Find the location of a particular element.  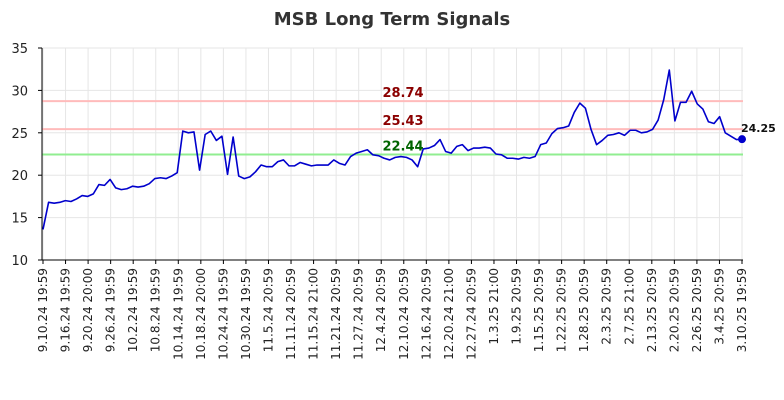

x-tick-label: 12.20.24 21:00 is located at coordinates (449, 314).